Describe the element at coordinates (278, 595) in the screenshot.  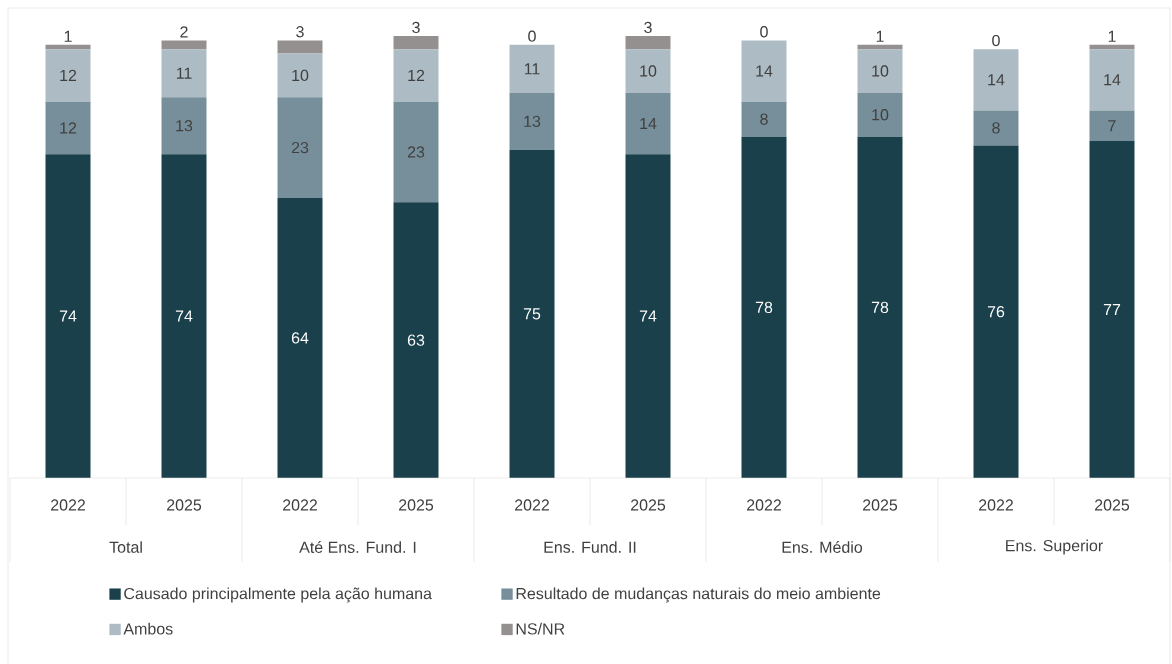
I see `legend-label: Causado principalmente pela ação humana` at that location.